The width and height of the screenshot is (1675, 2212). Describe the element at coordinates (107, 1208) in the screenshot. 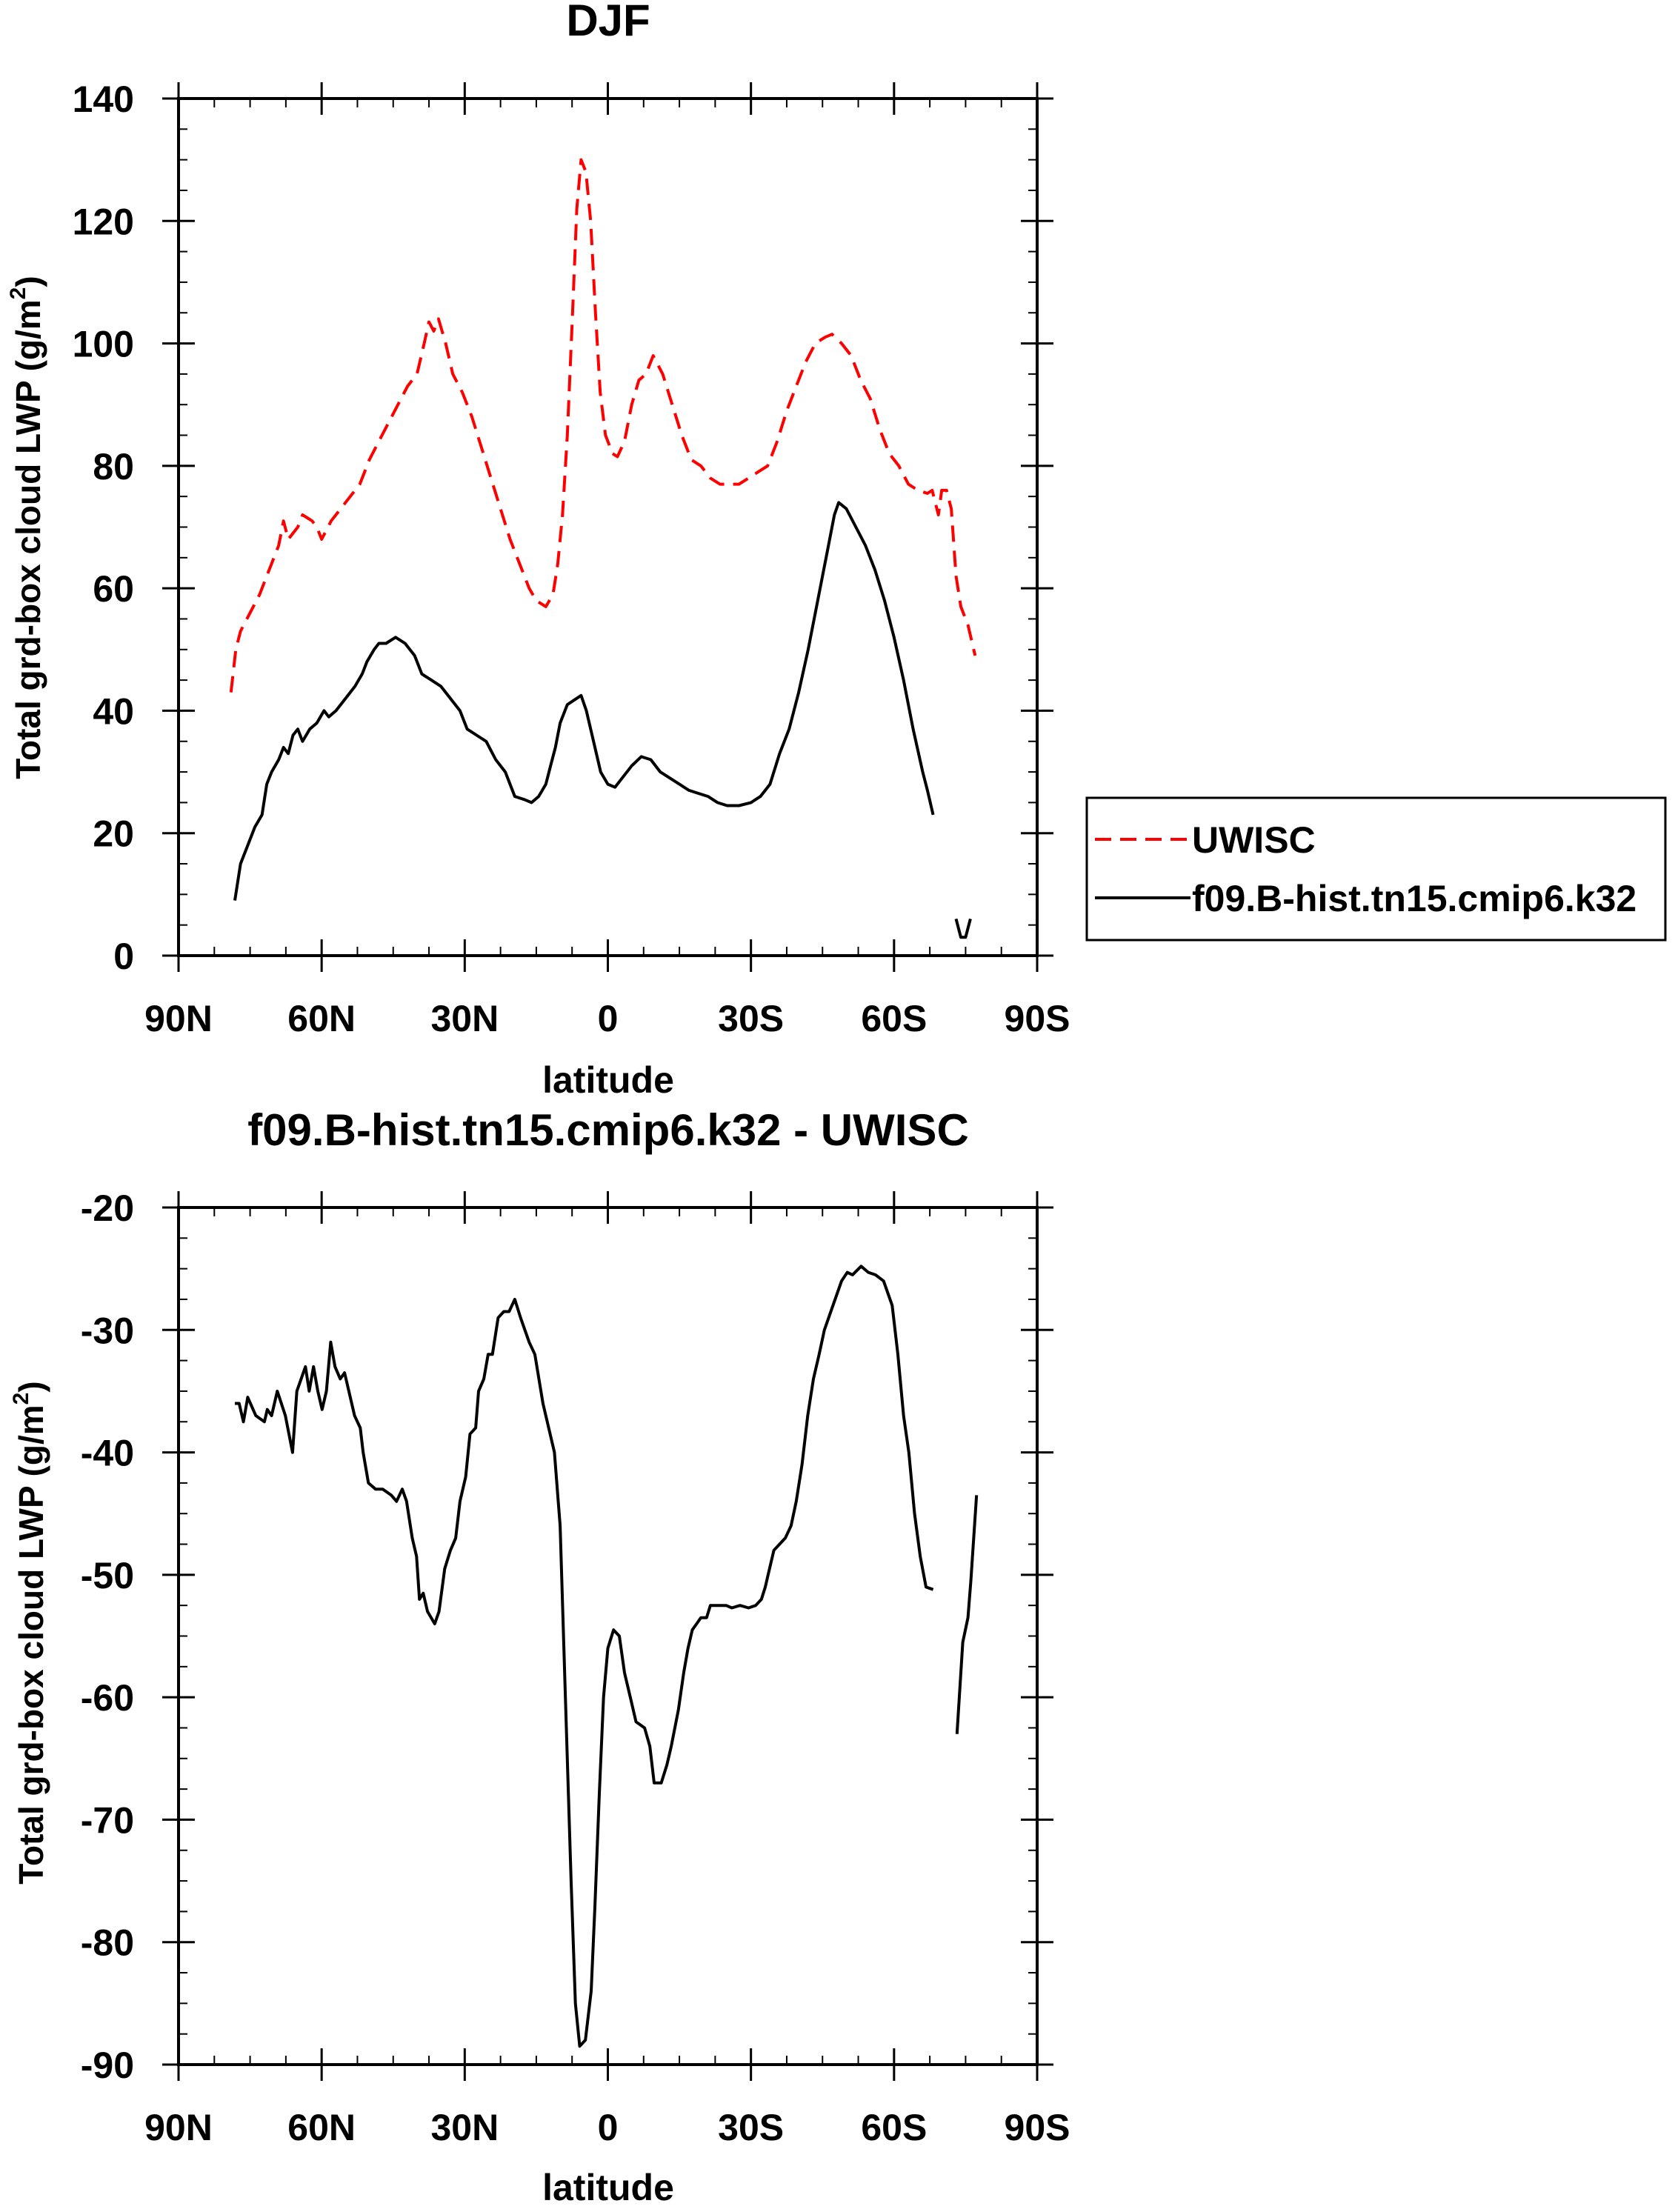

I see `y-tick-label: -20` at that location.